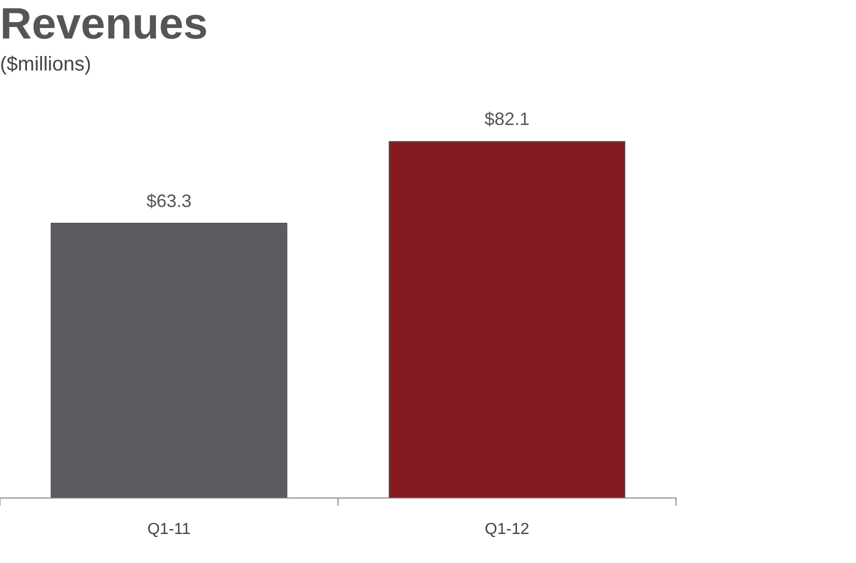 The width and height of the screenshot is (856, 563). I want to click on chart-title: Revenues, so click(104, 24).